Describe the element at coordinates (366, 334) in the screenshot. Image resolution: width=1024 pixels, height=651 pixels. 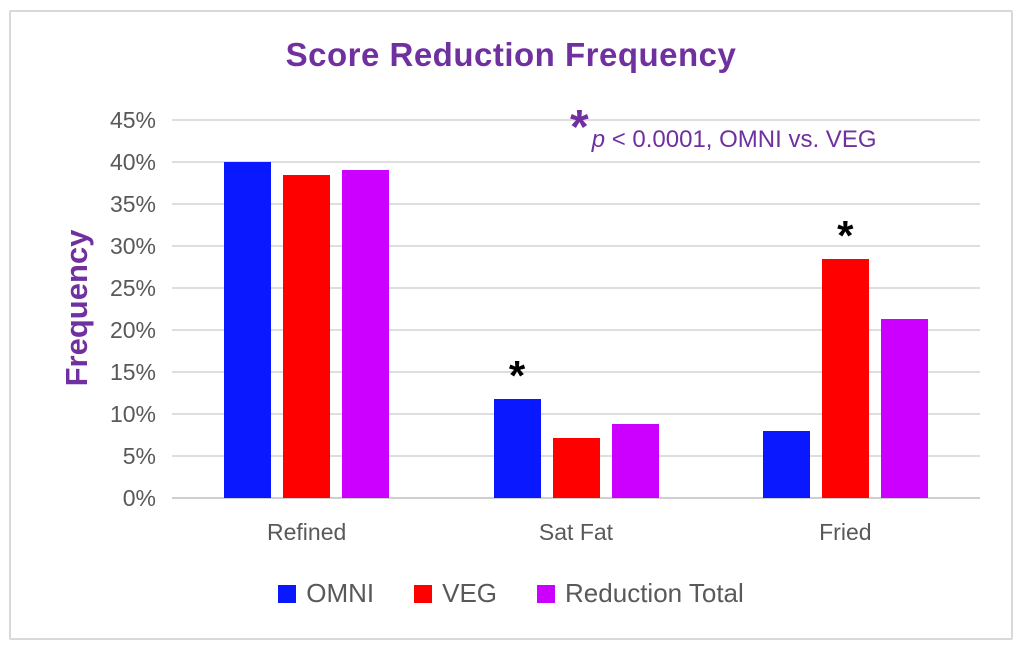
I see `bar-reduction-total-refined` at that location.